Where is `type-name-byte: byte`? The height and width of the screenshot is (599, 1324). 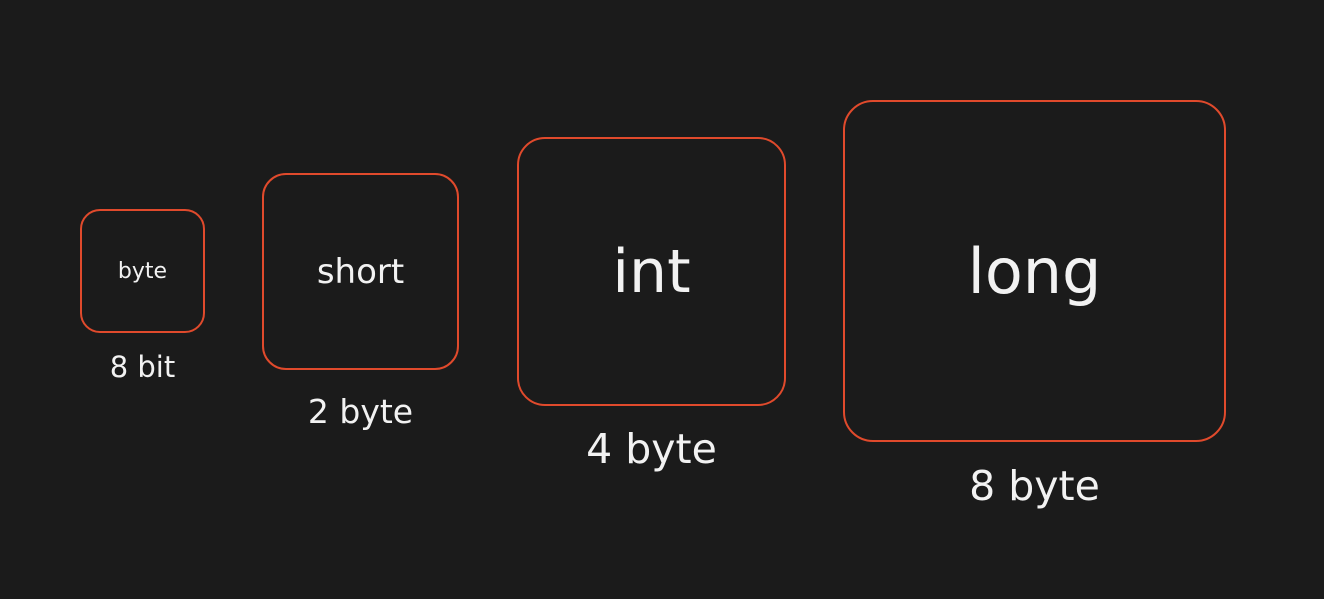 type-name-byte: byte is located at coordinates (142, 271).